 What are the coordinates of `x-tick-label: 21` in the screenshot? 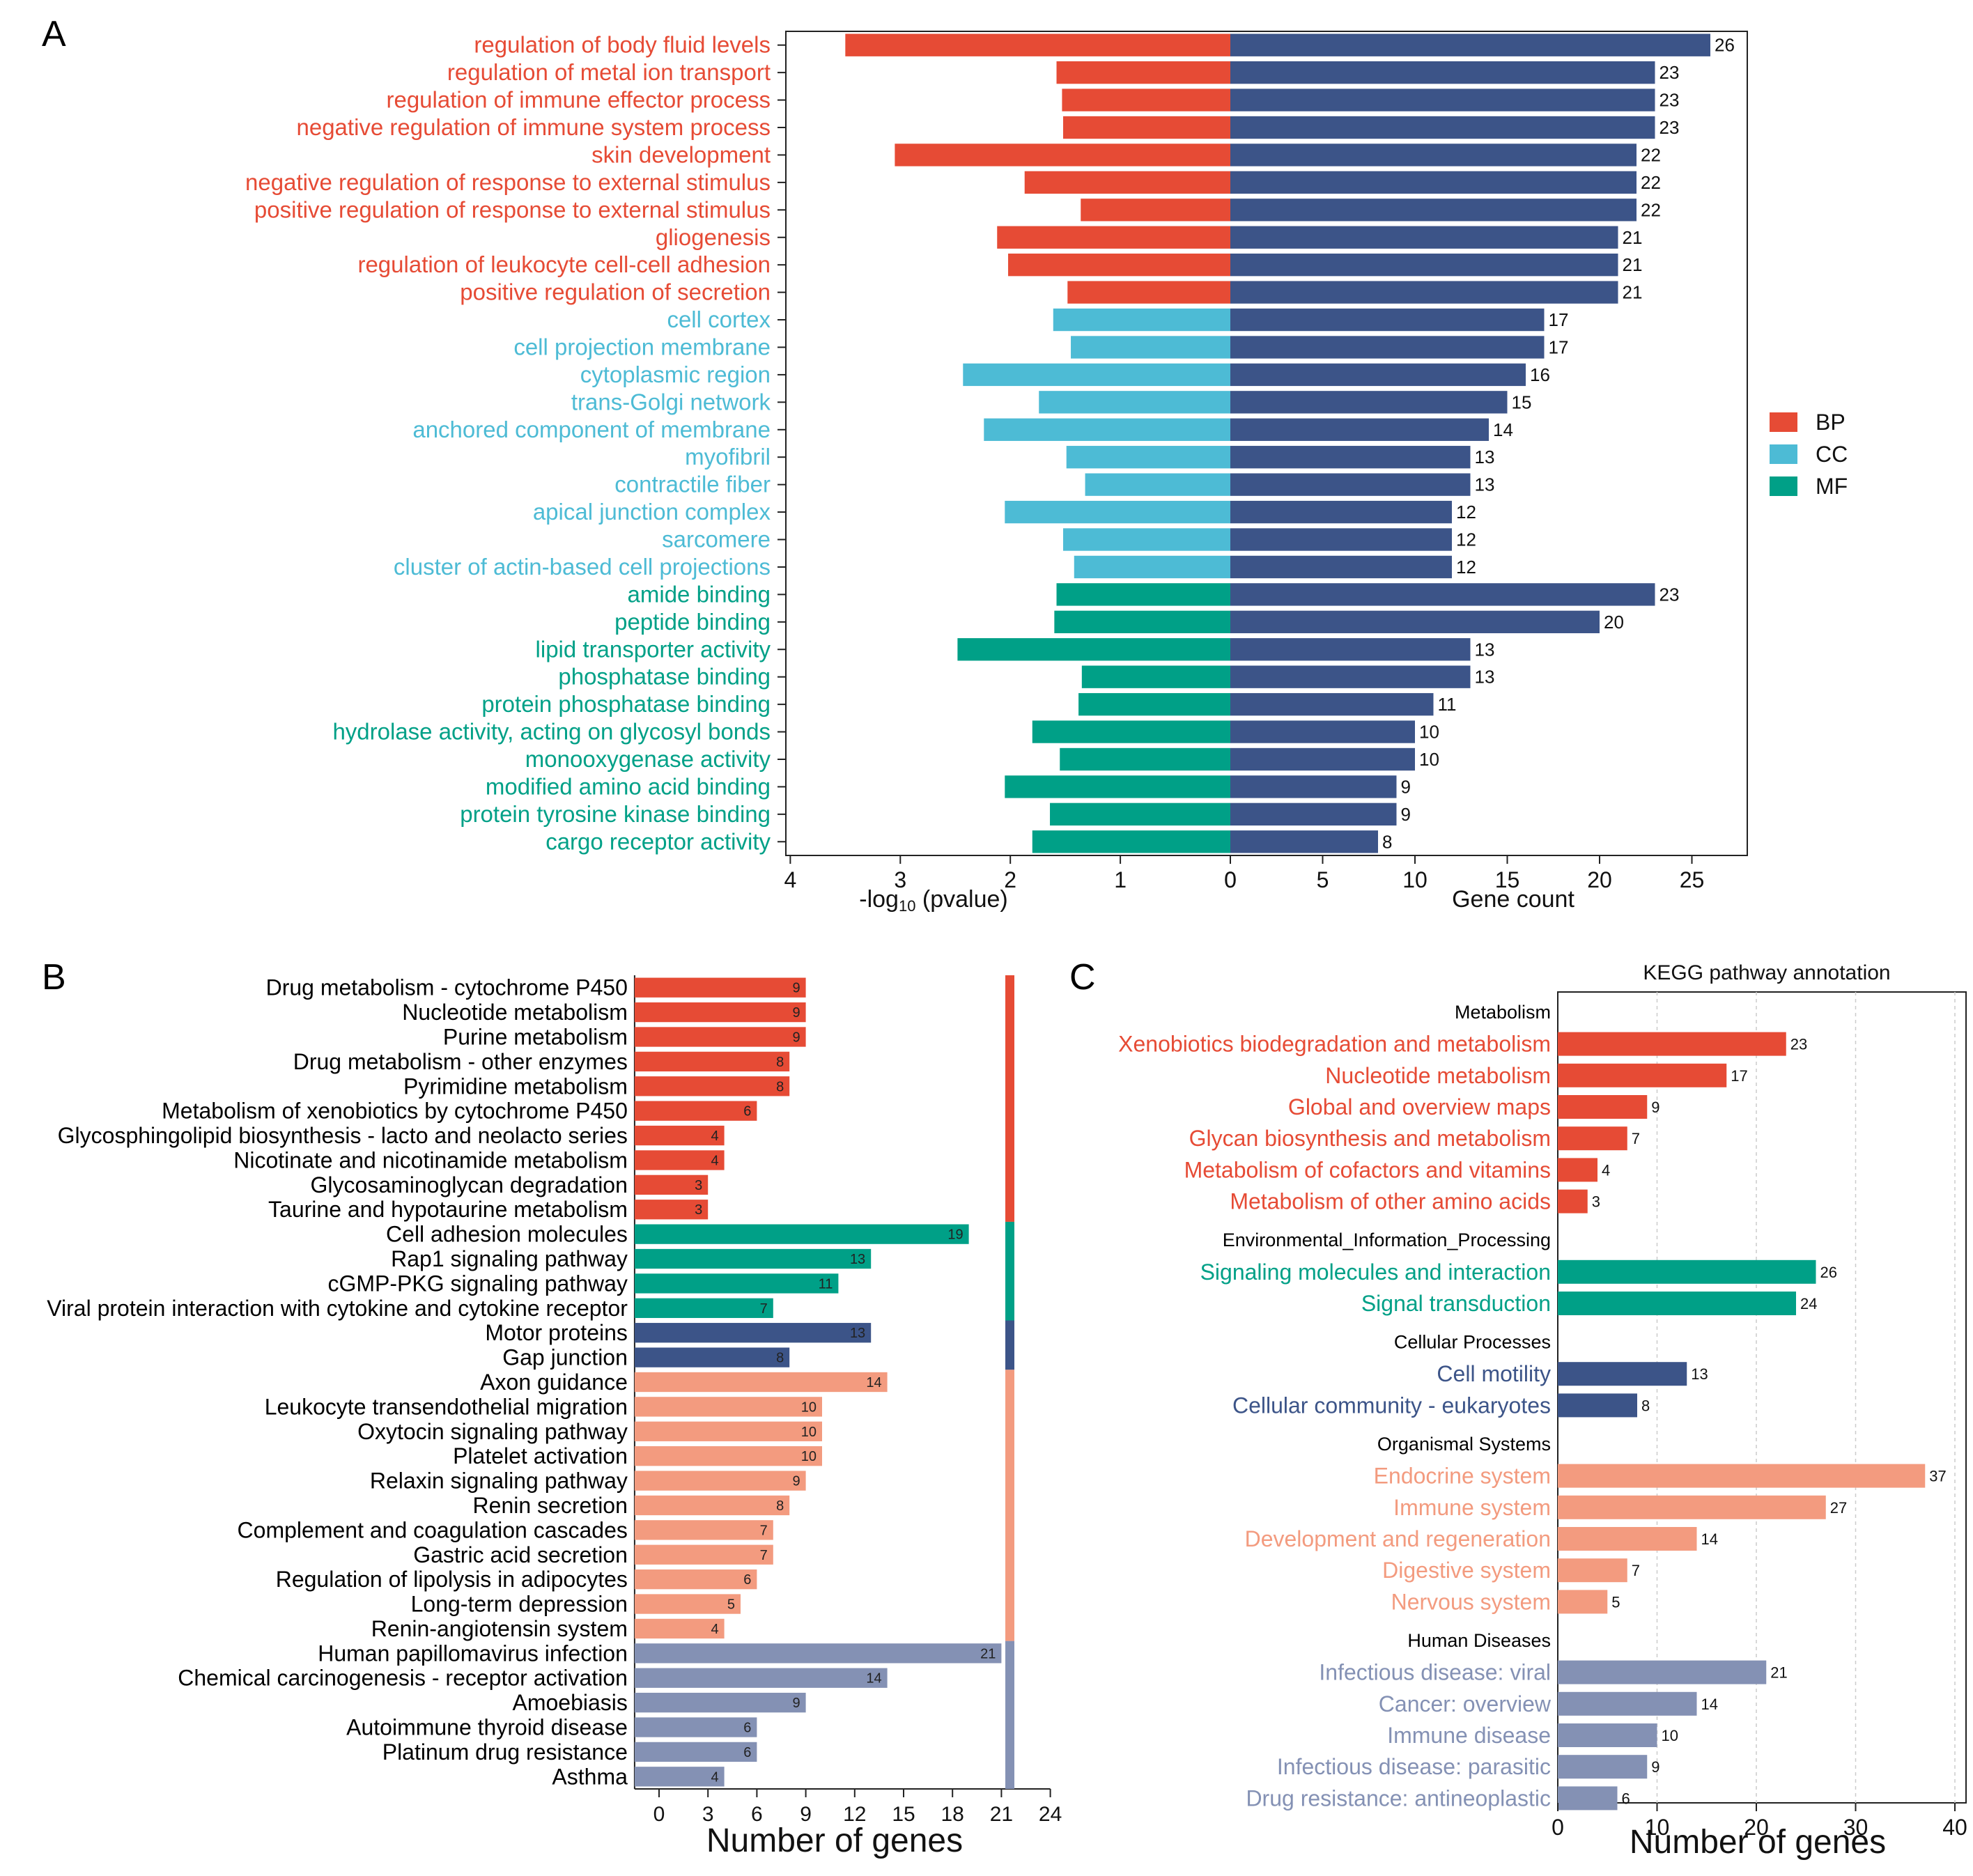 It's located at (1001, 1814).